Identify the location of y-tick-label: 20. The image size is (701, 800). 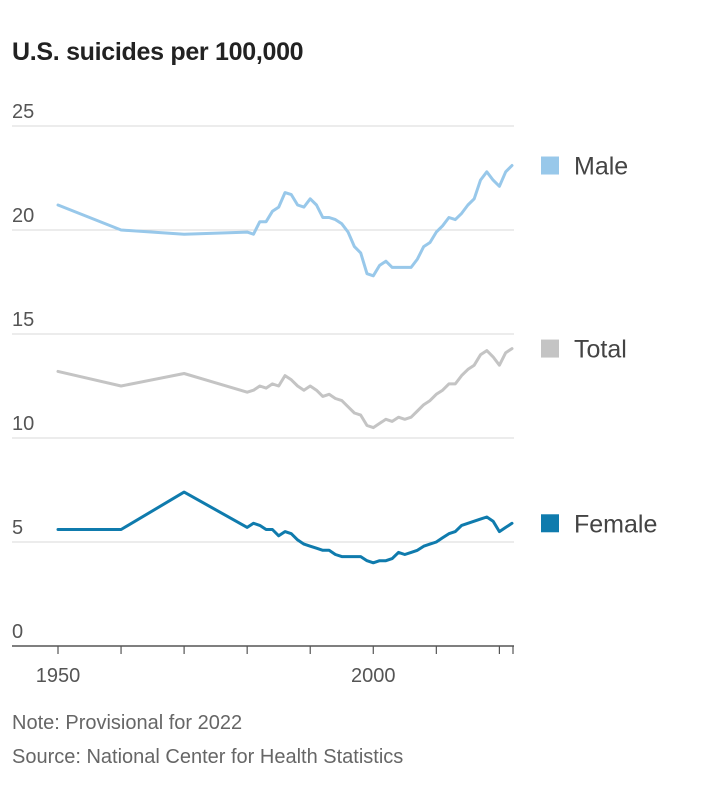
(23, 216).